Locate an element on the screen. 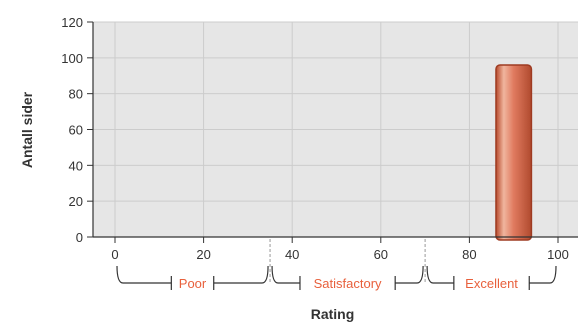 Image resolution: width=579 pixels, height=326 pixels. band-label: Excellent is located at coordinates (491, 283).